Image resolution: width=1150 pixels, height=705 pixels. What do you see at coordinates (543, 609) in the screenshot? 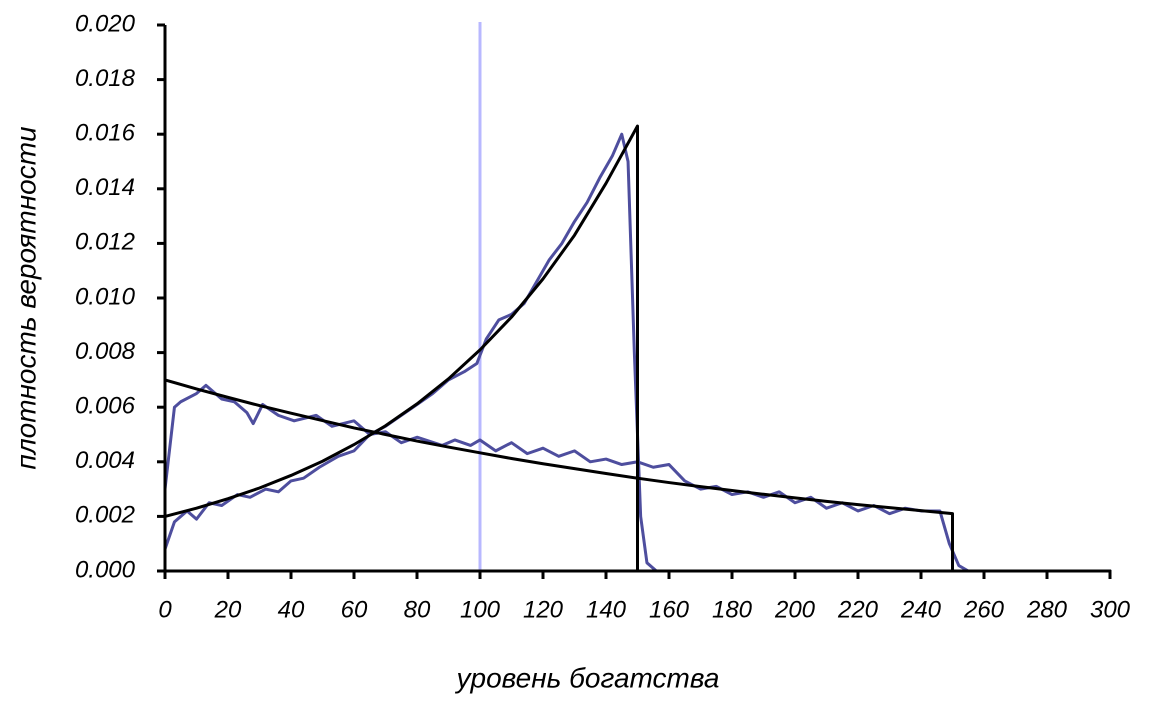
I see `x-tick-label: 120` at bounding box center [543, 609].